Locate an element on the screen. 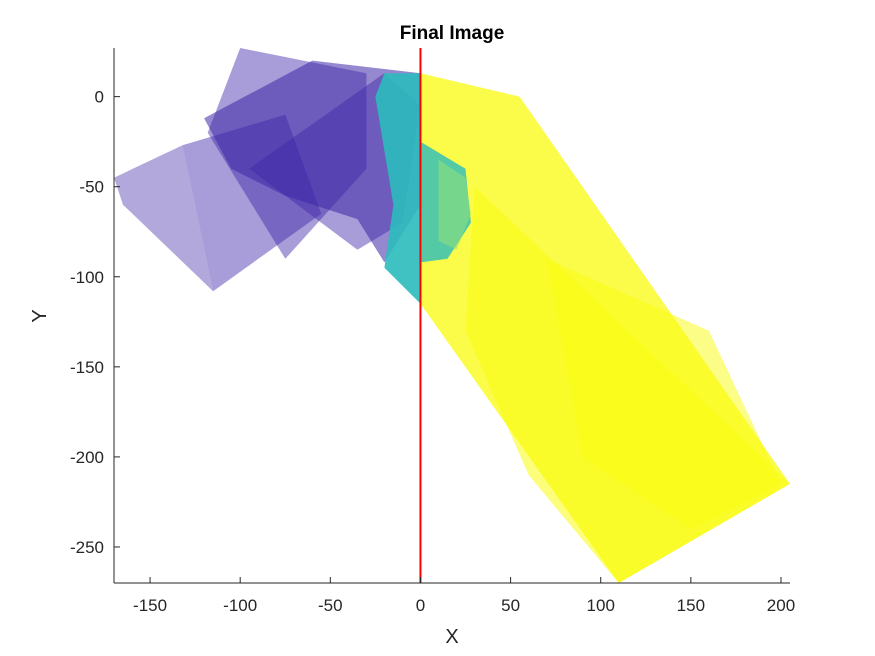  x-tick-label: -50 is located at coordinates (330, 605).